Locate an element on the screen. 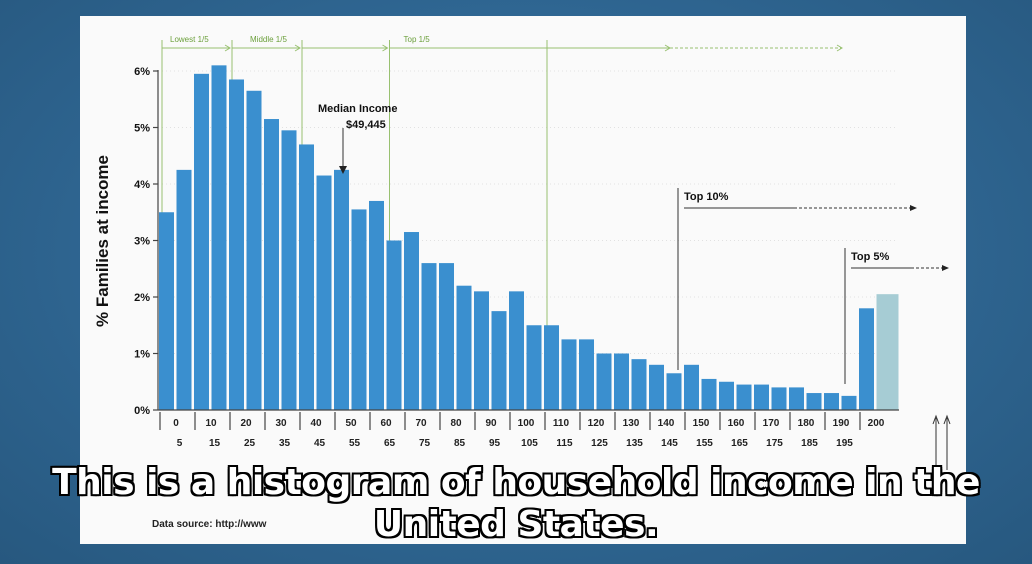 The height and width of the screenshot is (564, 1032). band-label: Lowest 1/5 is located at coordinates (189, 39).